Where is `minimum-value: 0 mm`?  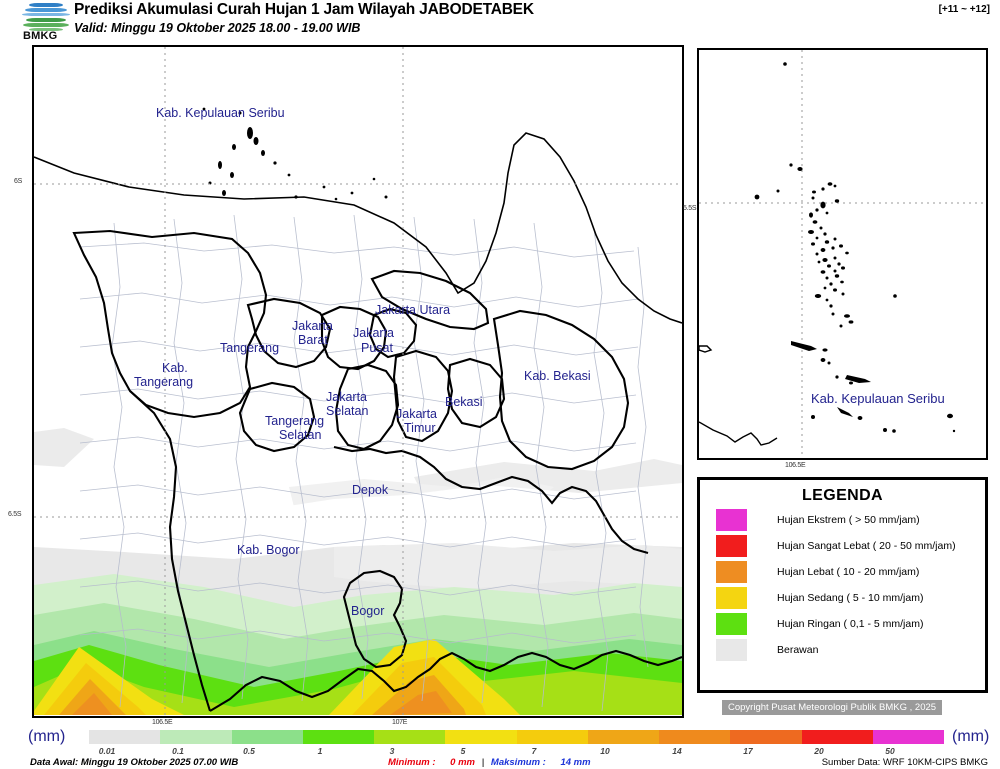 minimum-value: 0 mm is located at coordinates (462, 762).